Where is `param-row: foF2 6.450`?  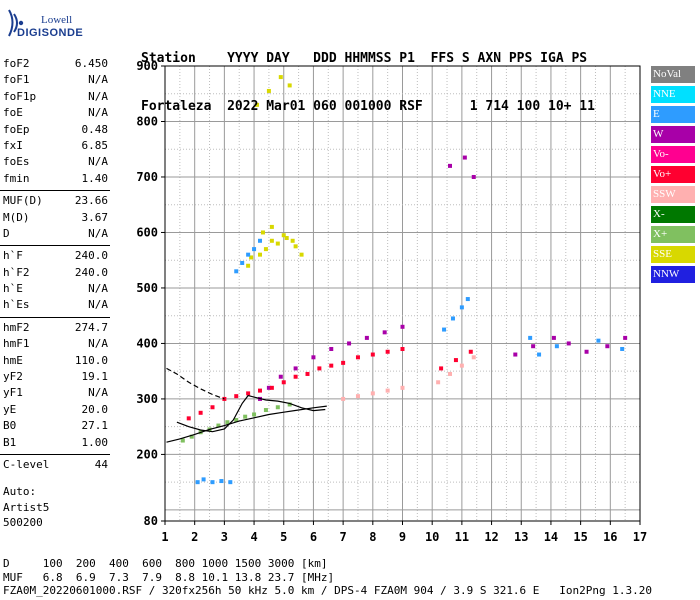 param-row: foF2 6.450 is located at coordinates (56, 65).